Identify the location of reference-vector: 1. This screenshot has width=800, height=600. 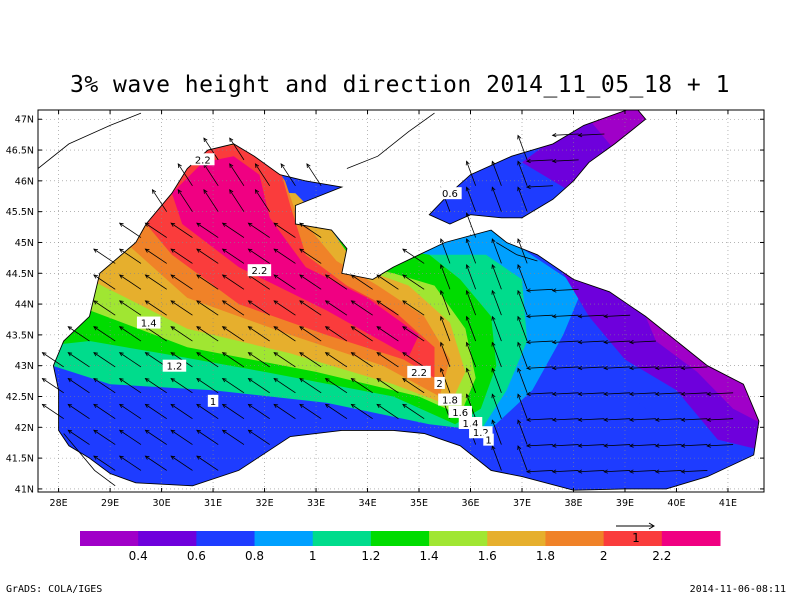
(635, 533).